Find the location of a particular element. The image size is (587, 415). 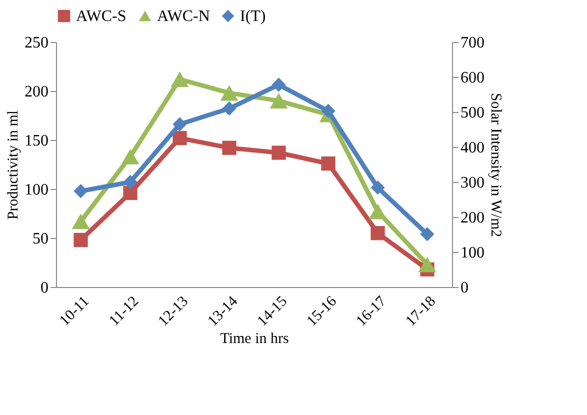

y-tick-label: 150 is located at coordinates (36, 141).